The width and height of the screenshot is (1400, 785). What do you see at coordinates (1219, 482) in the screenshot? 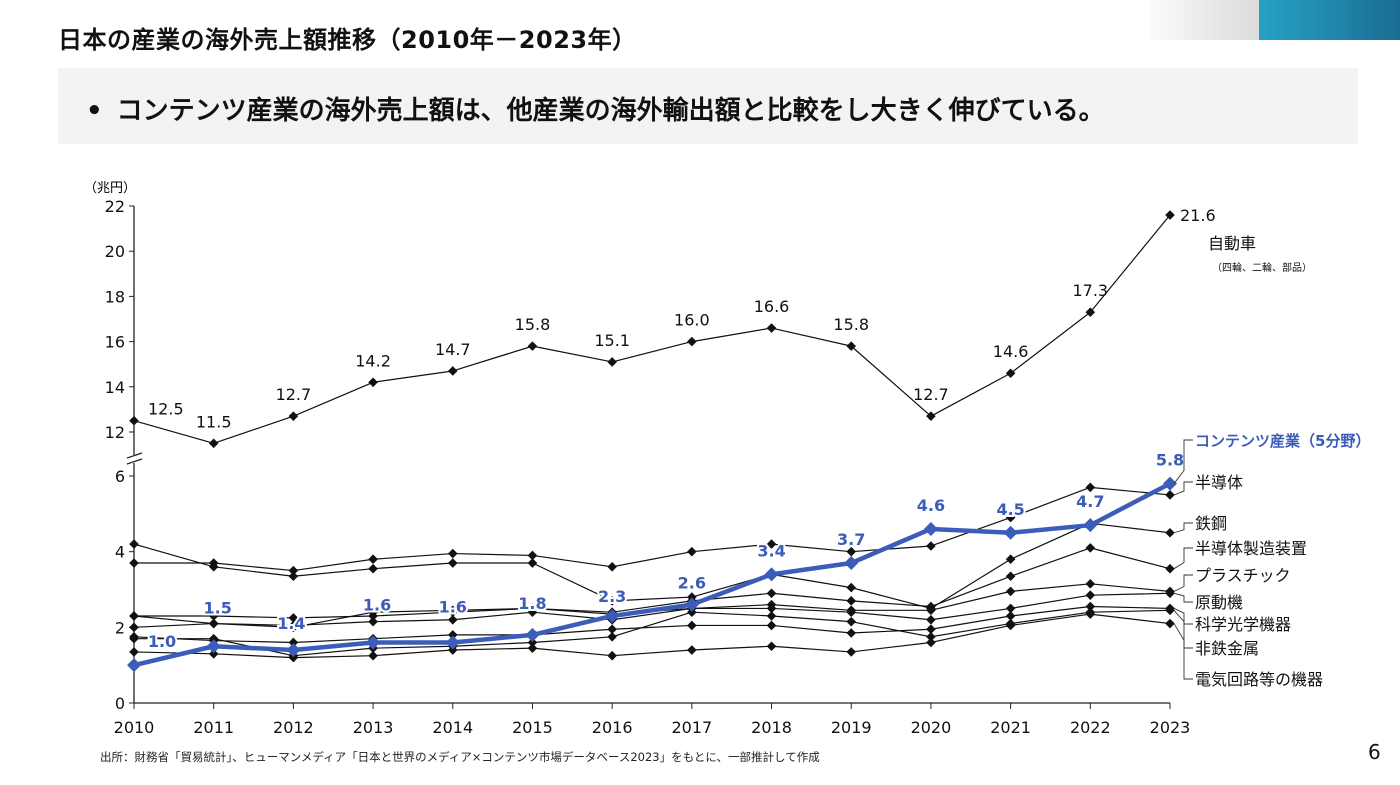
I see `legend-label: 半導体` at bounding box center [1219, 482].